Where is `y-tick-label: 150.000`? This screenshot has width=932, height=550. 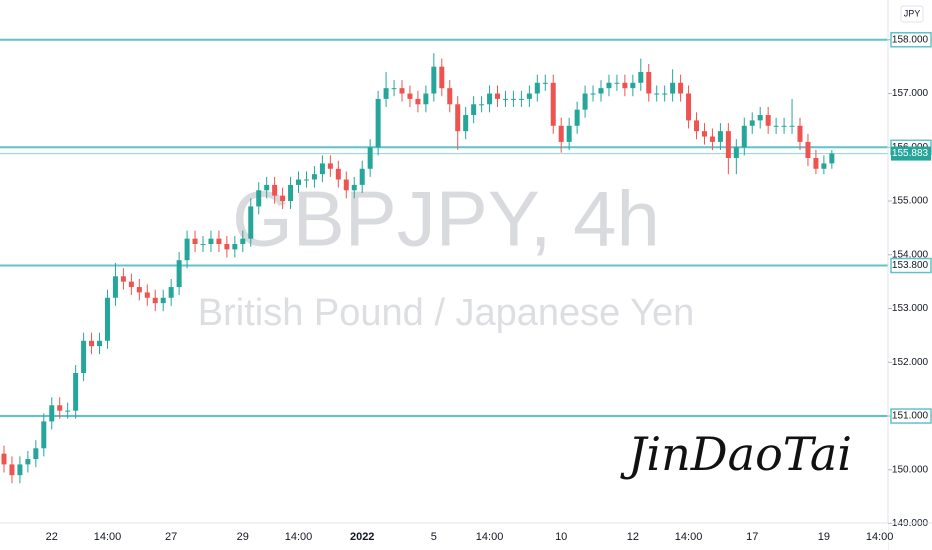 y-tick-label: 150.000 is located at coordinates (910, 469).